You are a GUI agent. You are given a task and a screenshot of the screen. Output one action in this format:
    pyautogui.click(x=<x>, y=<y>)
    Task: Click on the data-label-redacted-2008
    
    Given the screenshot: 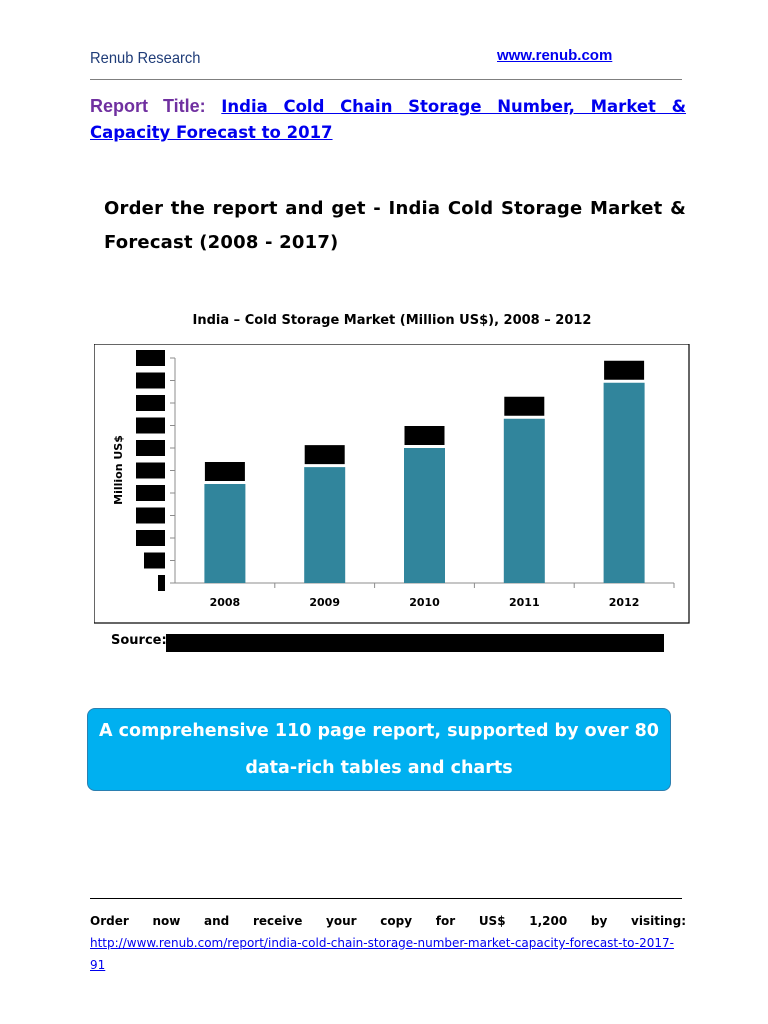 What is the action you would take?
    pyautogui.click(x=224, y=471)
    